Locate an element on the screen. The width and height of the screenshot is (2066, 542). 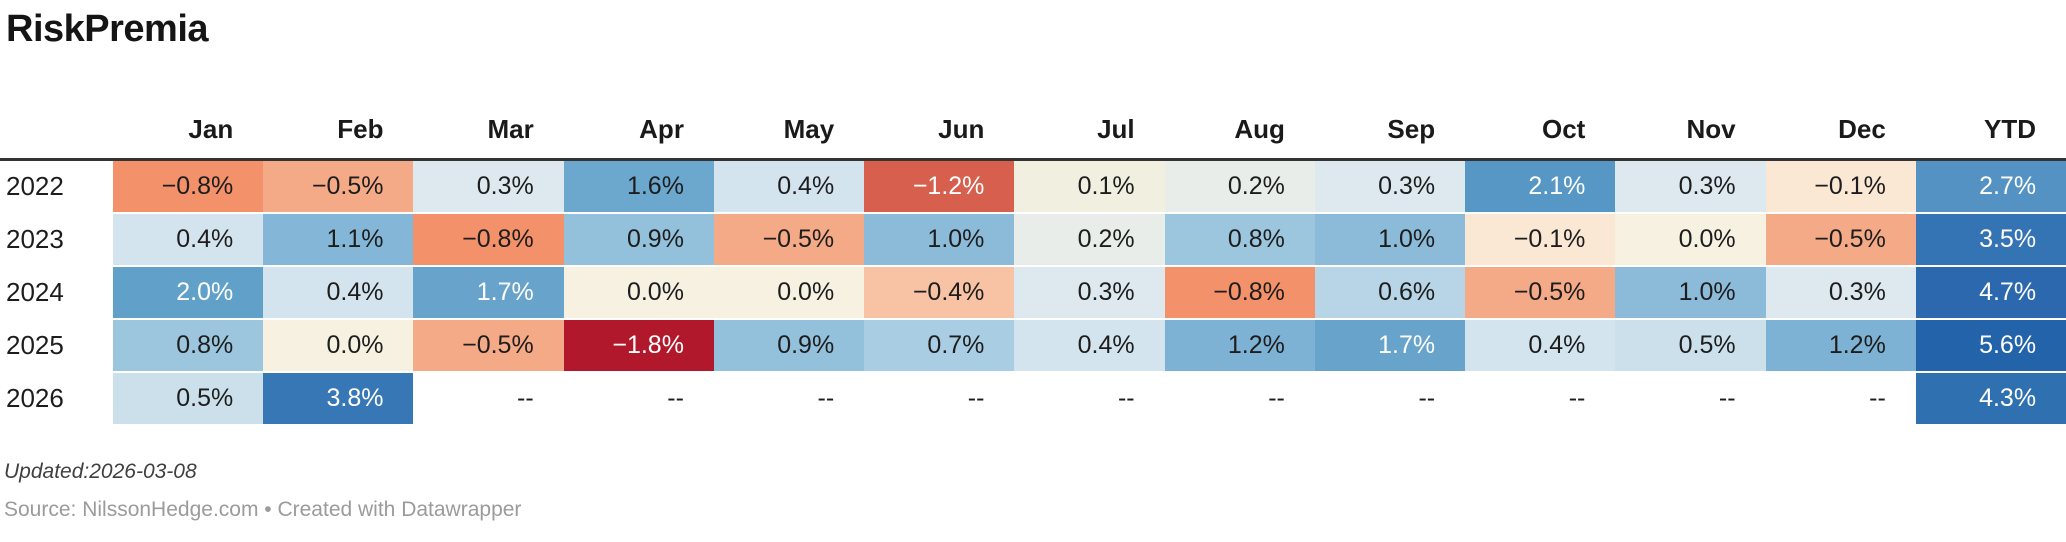
heatmap-cell-2025-ytd: 5.6% is located at coordinates (1990, 345).